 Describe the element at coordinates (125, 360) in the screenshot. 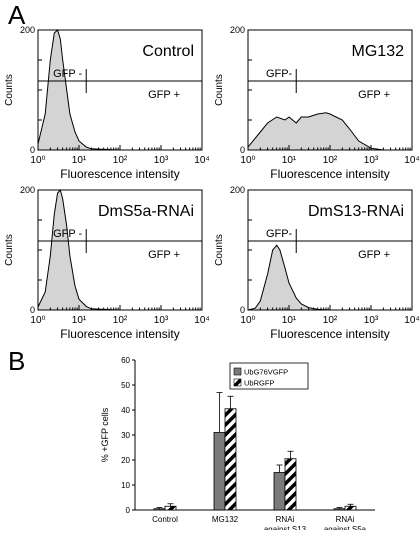

I see `y-tick-label: 60` at that location.